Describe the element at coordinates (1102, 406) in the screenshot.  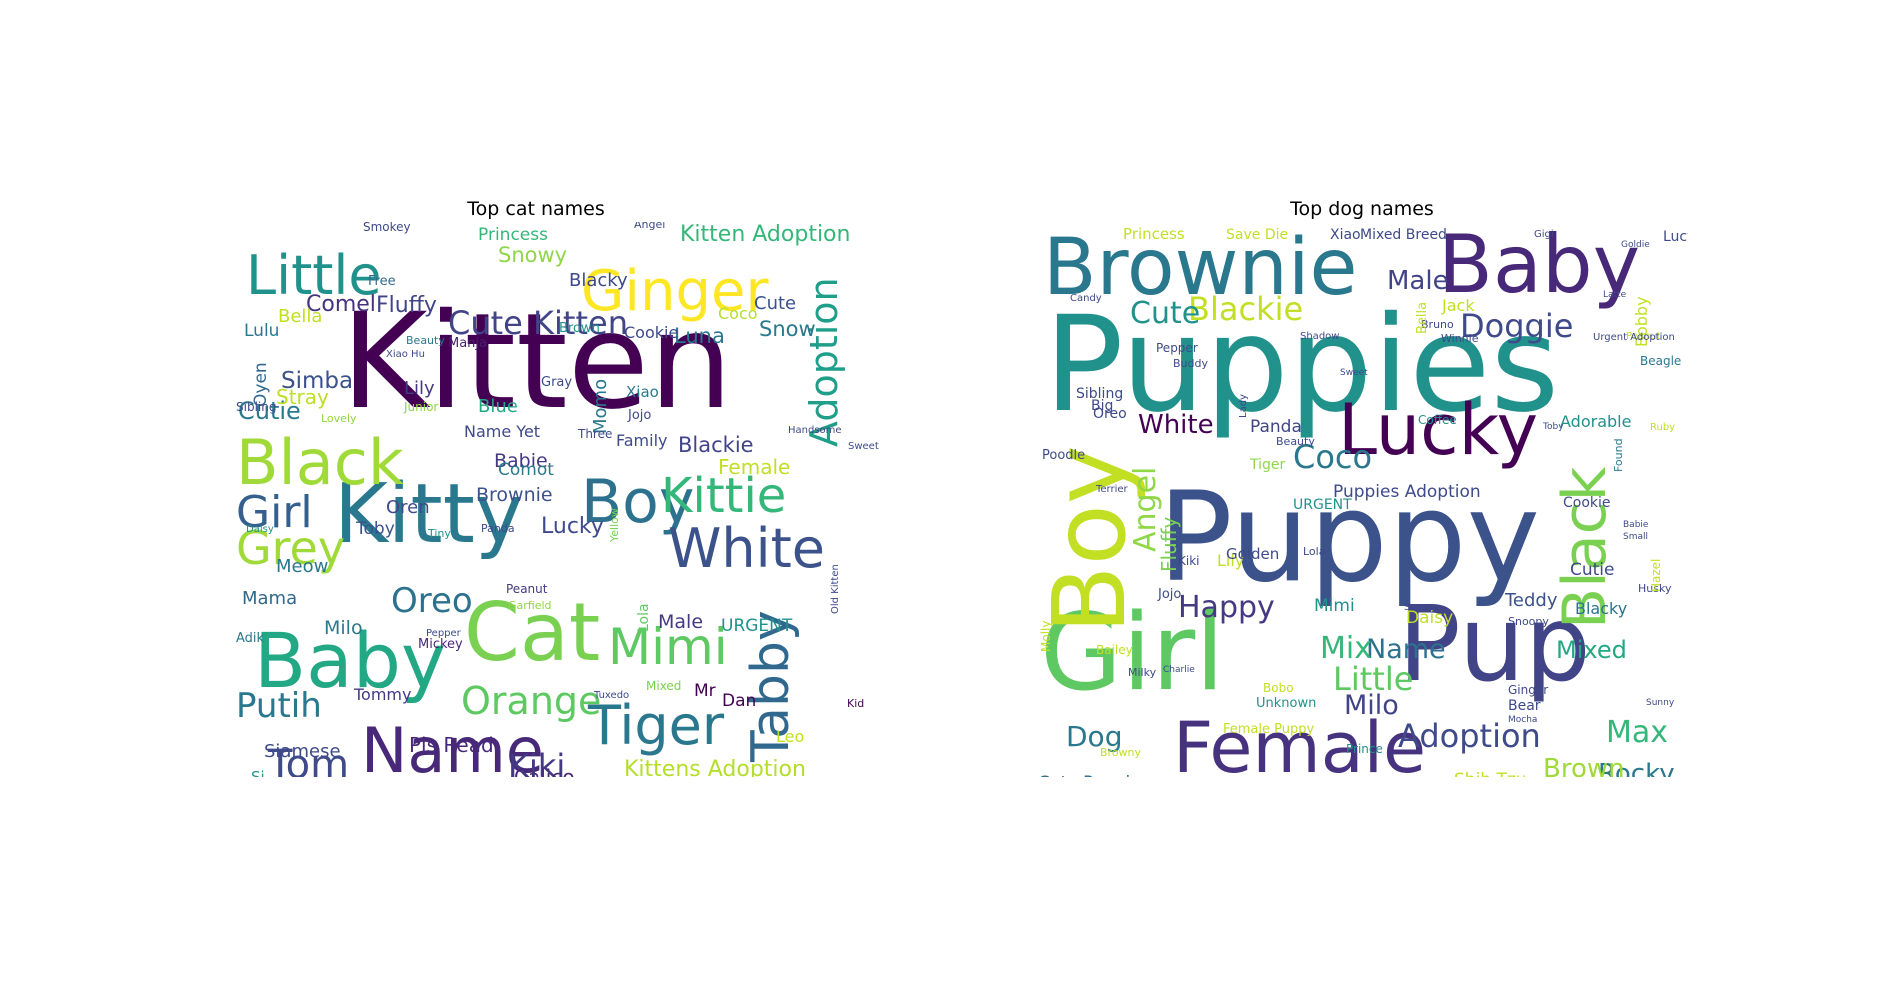
I see `dog-word-big: Big` at that location.